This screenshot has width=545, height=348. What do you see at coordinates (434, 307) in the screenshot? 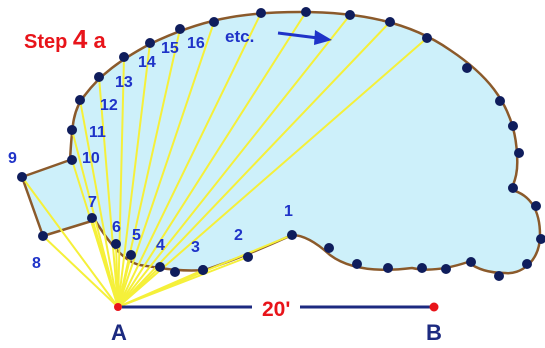
I see `point-b-marker` at bounding box center [434, 307].